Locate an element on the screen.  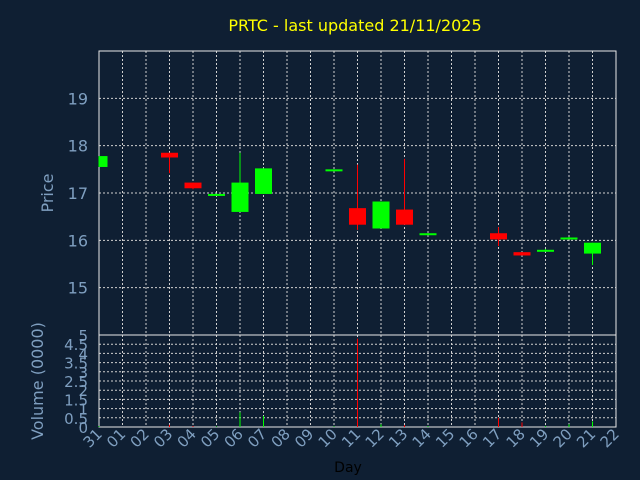
price-tick-label: 15 is located at coordinates (78, 288).